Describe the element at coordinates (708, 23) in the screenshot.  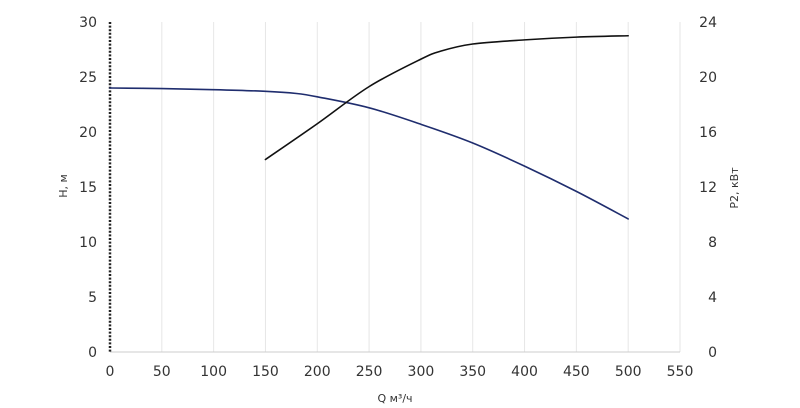
I see `y-right-tick-label-6: 24` at that location.